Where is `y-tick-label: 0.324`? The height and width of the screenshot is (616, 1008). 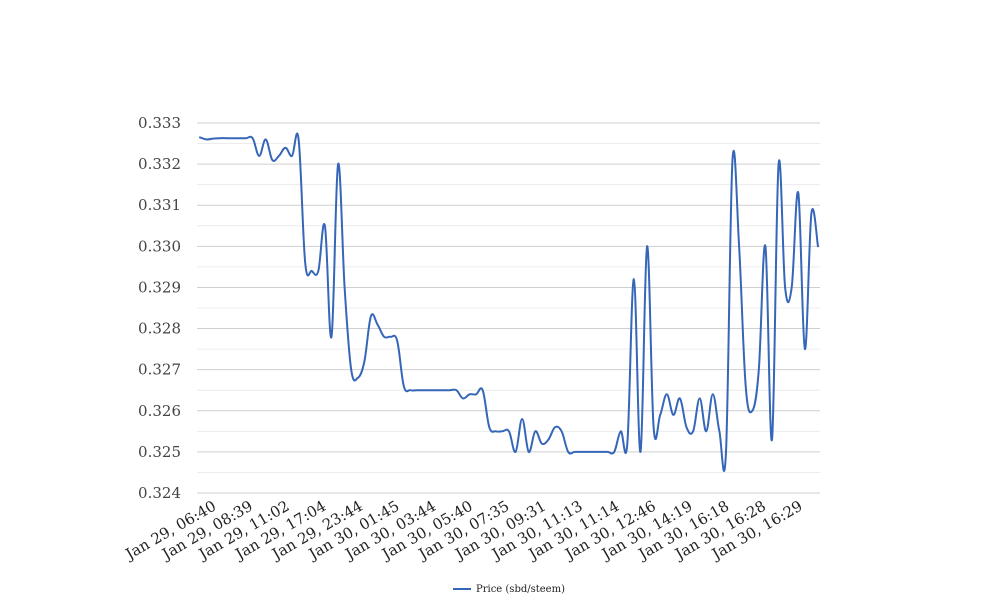
y-tick-label: 0.324 is located at coordinates (159, 493).